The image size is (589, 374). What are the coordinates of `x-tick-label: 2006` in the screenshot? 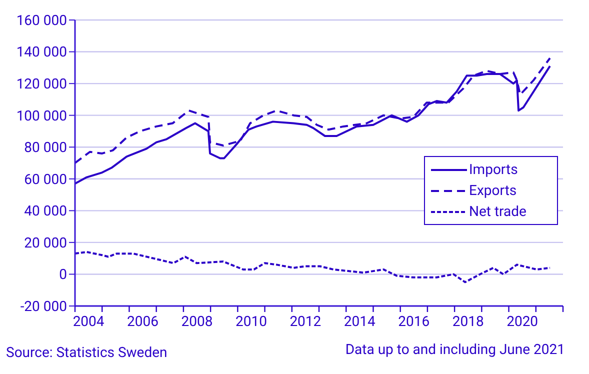 It's located at (143, 322).